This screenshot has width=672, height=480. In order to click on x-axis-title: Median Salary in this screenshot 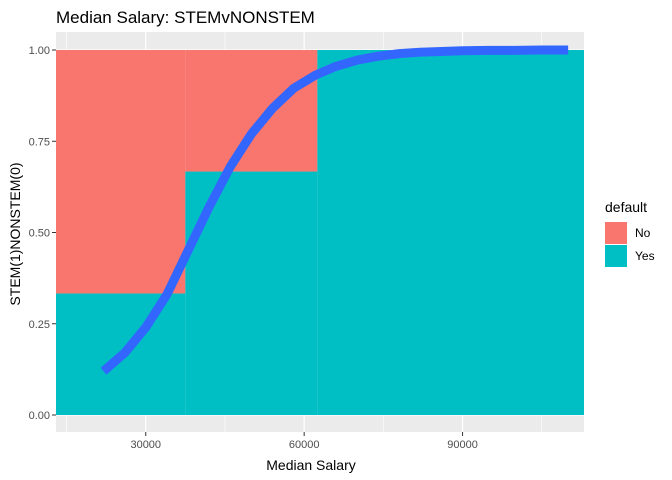, I will do `click(311, 465)`.